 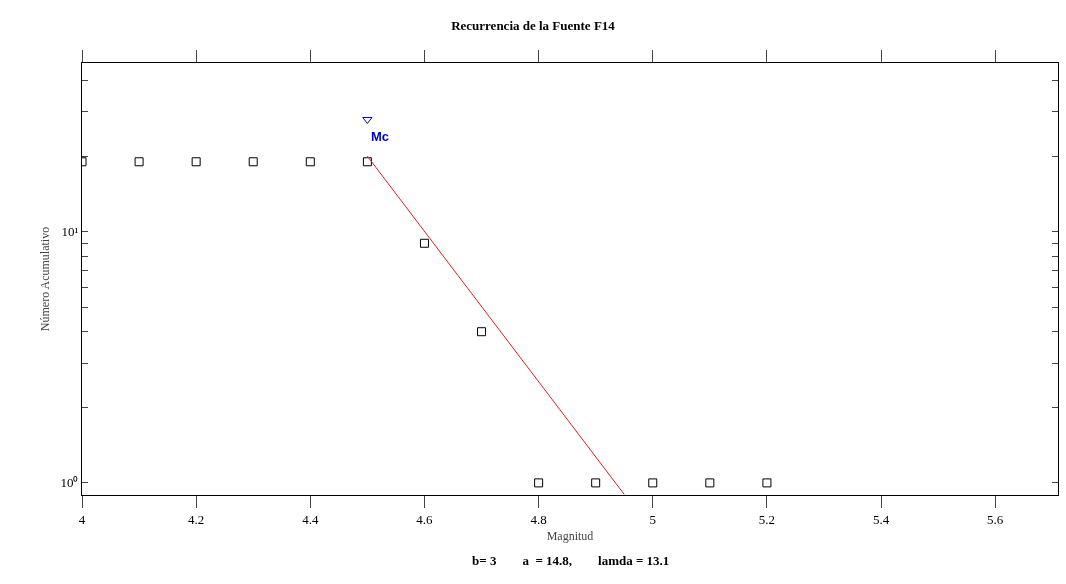 I want to click on text: b= 3 a = 14.8, lamda = 13.1, so click(x=571, y=560).